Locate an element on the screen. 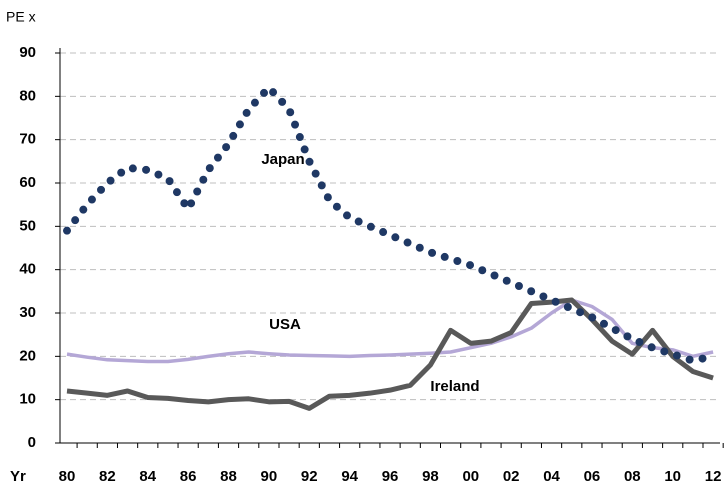 This screenshot has width=724, height=495. x-tick-label: 96 is located at coordinates (390, 476).